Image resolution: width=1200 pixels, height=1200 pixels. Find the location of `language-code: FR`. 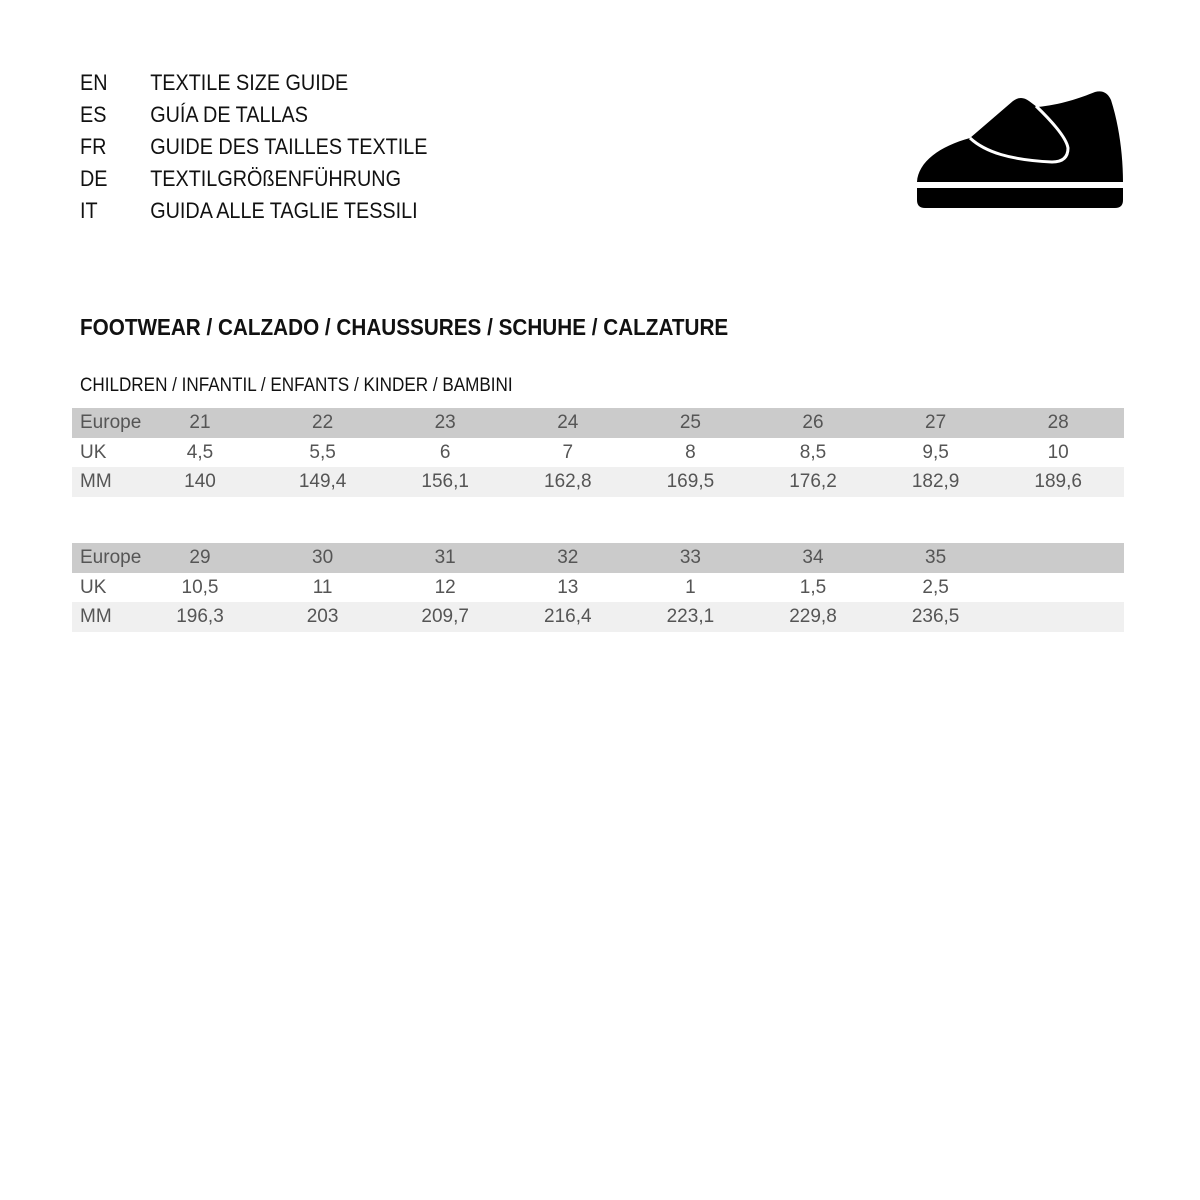

language-code: FR is located at coordinates (93, 146).